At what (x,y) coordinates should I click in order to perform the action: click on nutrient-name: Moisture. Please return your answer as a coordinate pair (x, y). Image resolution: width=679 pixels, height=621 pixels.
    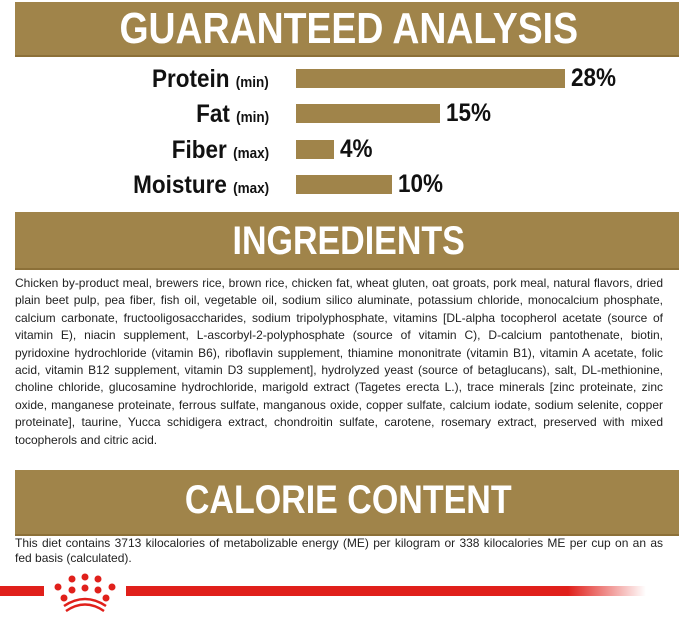
    Looking at the image, I should click on (179, 185).